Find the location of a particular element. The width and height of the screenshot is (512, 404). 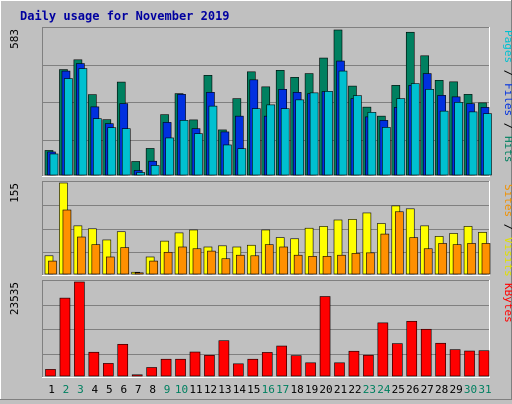

y-axis-series-label: KBytes is located at coordinates (507, 303).